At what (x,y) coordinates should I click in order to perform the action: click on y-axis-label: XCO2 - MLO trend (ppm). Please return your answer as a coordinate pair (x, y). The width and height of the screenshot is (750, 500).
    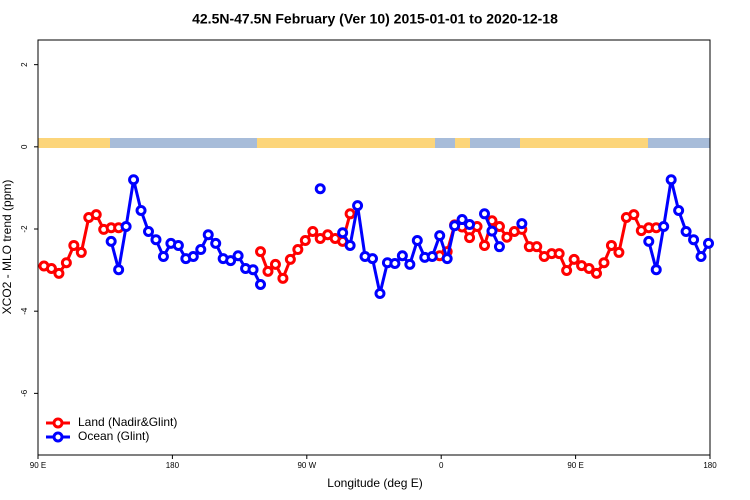
    Looking at the image, I should click on (7, 247).